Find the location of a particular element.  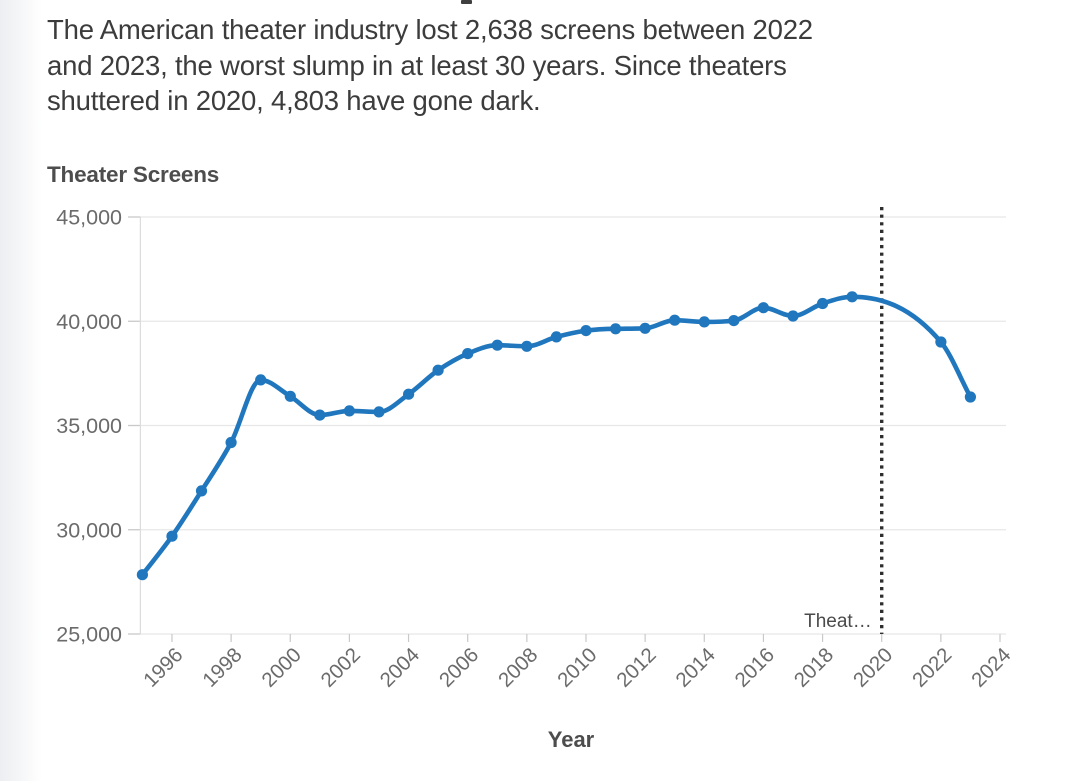

y-tick-label: 45,000 is located at coordinates (89, 218).